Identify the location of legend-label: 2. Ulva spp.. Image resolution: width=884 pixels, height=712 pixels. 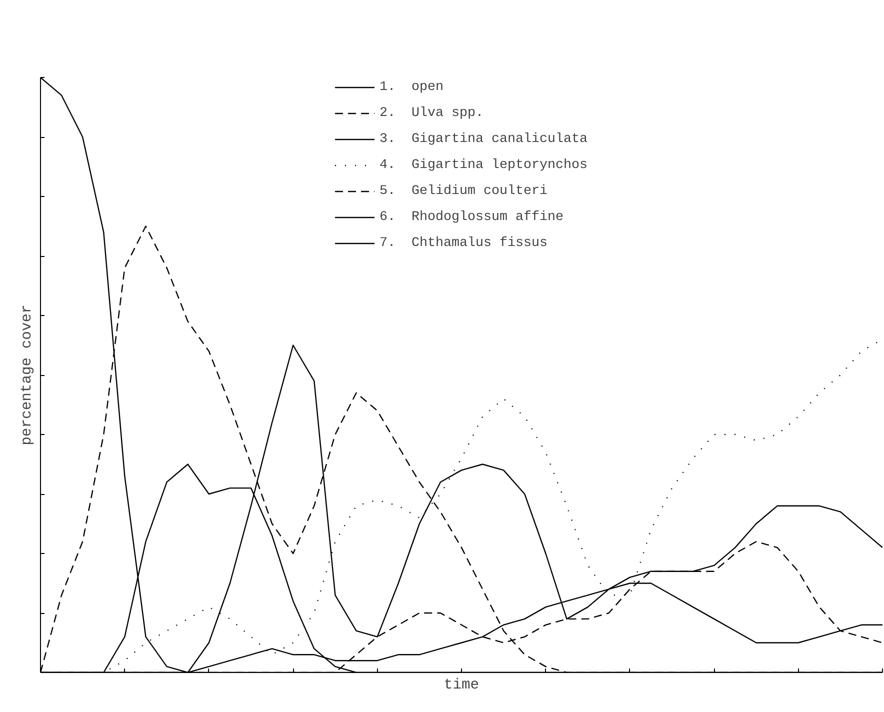
(432, 113).